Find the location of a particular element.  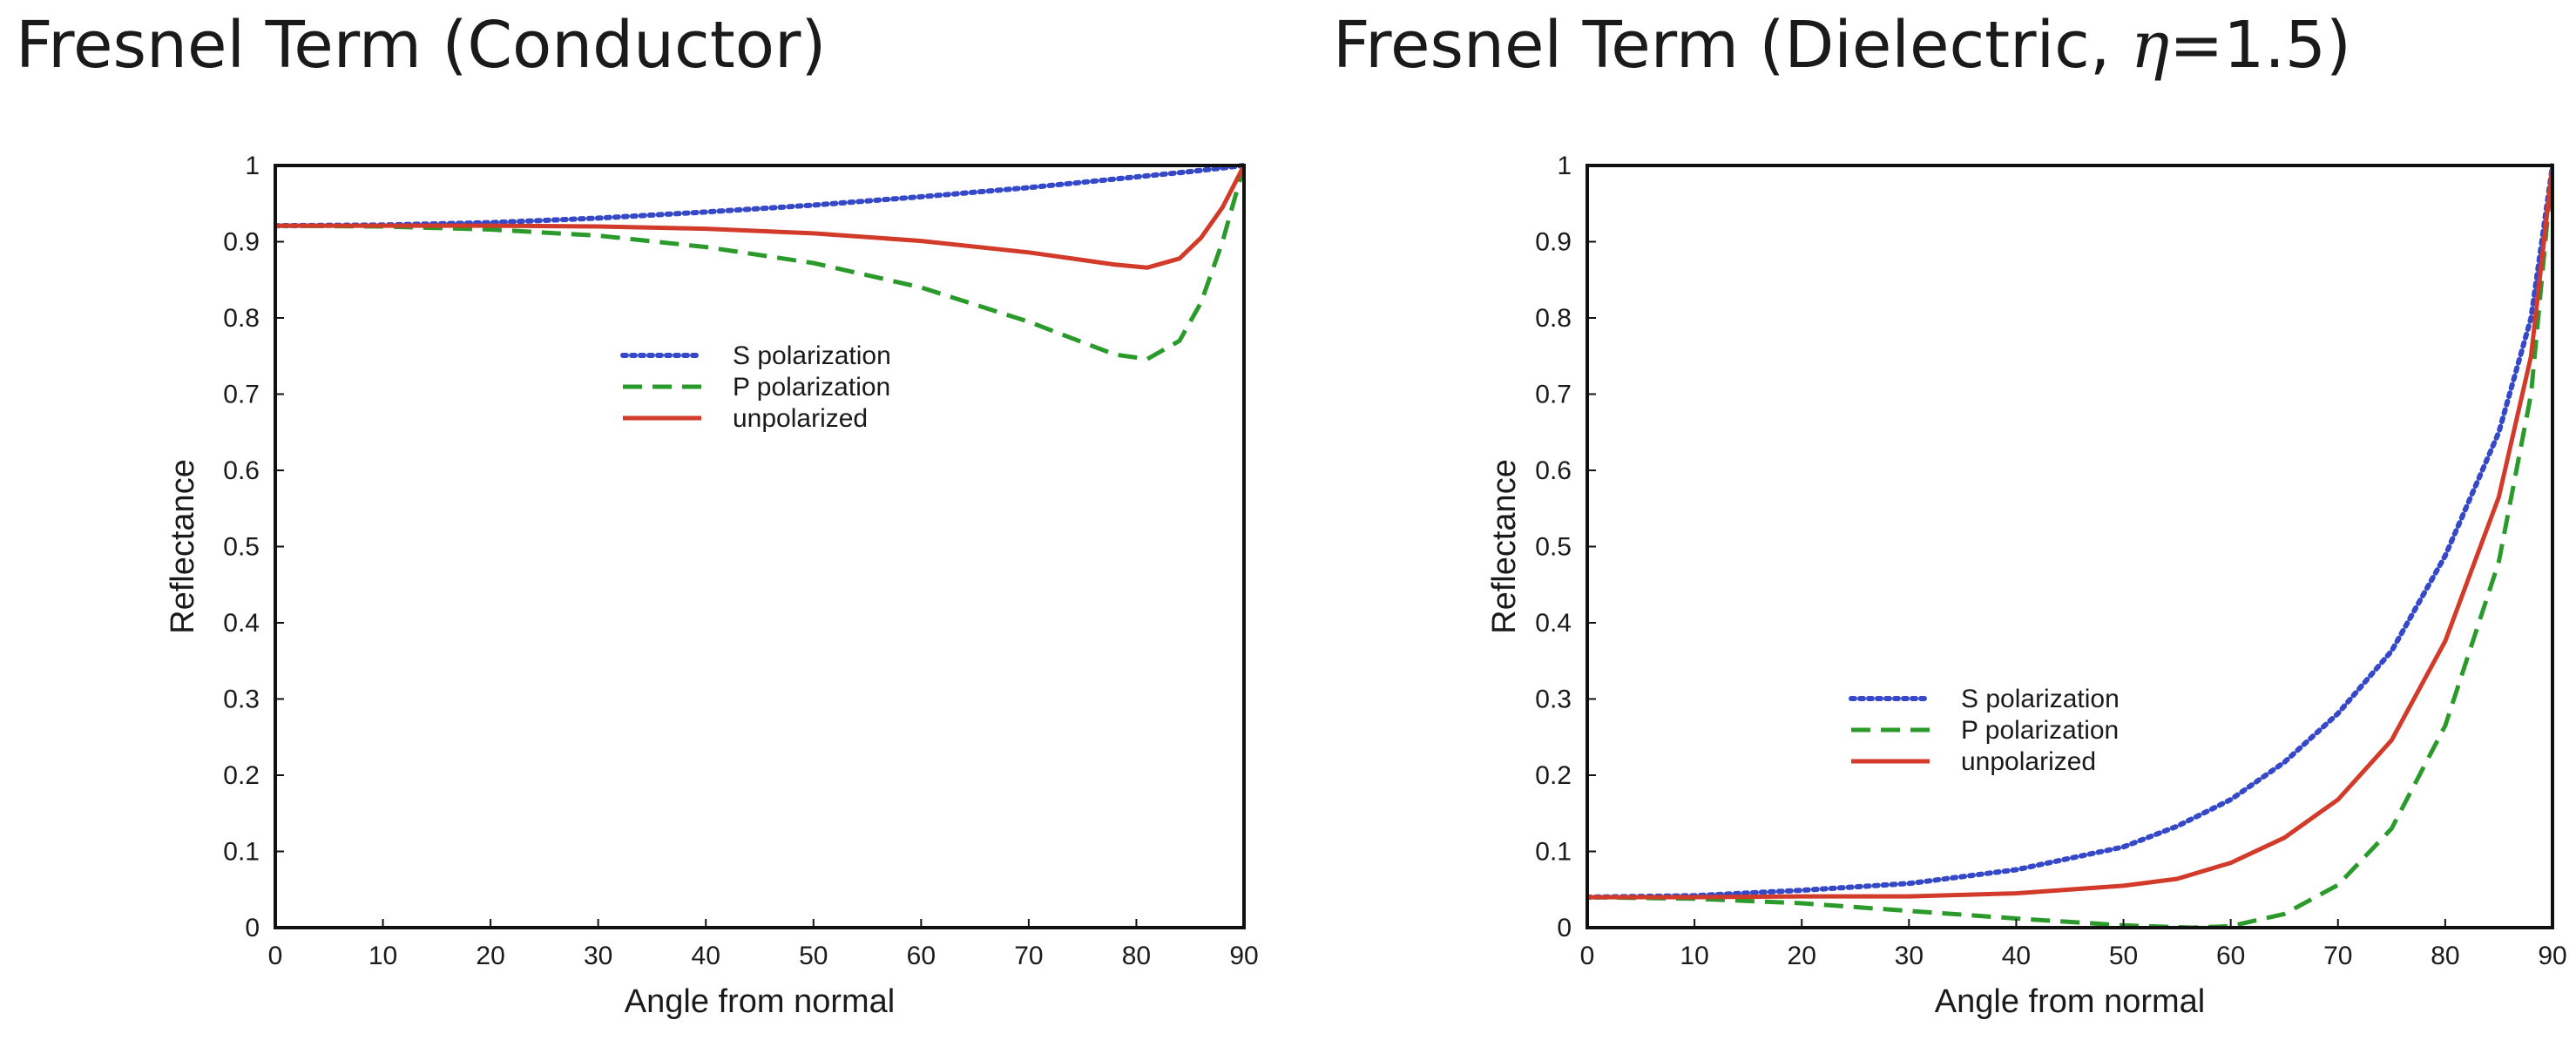

chart-title-conductor: Fresnel Term (Conductor) is located at coordinates (421, 45).